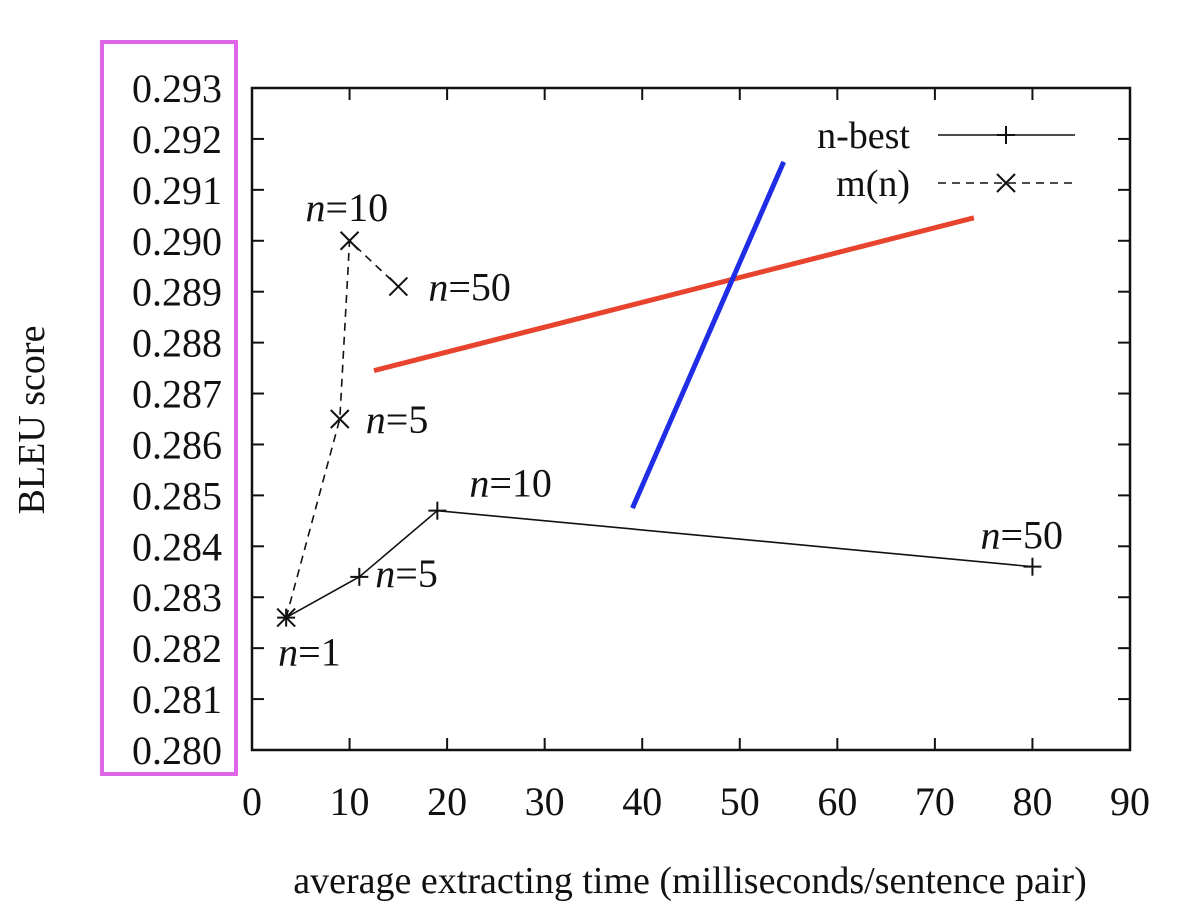 The width and height of the screenshot is (1200, 913). Describe the element at coordinates (319, 652) in the screenshot. I see `point-label-value: =1` at that location.